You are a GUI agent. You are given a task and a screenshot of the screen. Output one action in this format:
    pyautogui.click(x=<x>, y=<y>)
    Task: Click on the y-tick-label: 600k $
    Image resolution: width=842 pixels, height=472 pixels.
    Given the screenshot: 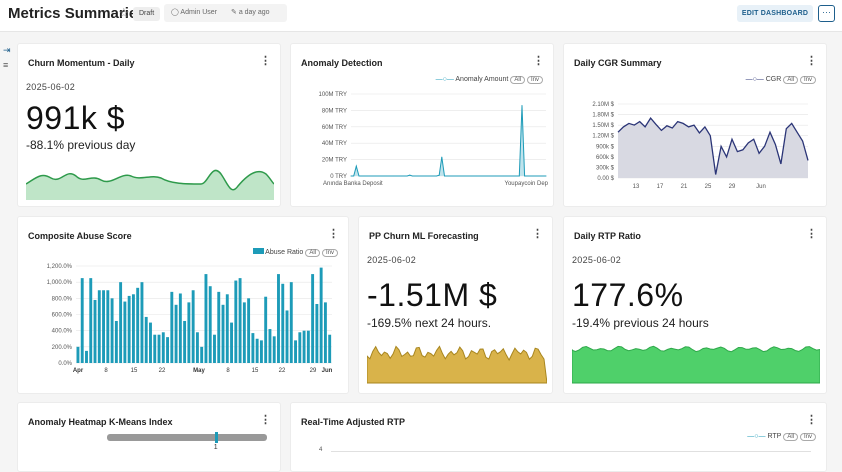 What is the action you would take?
    pyautogui.click(x=605, y=158)
    